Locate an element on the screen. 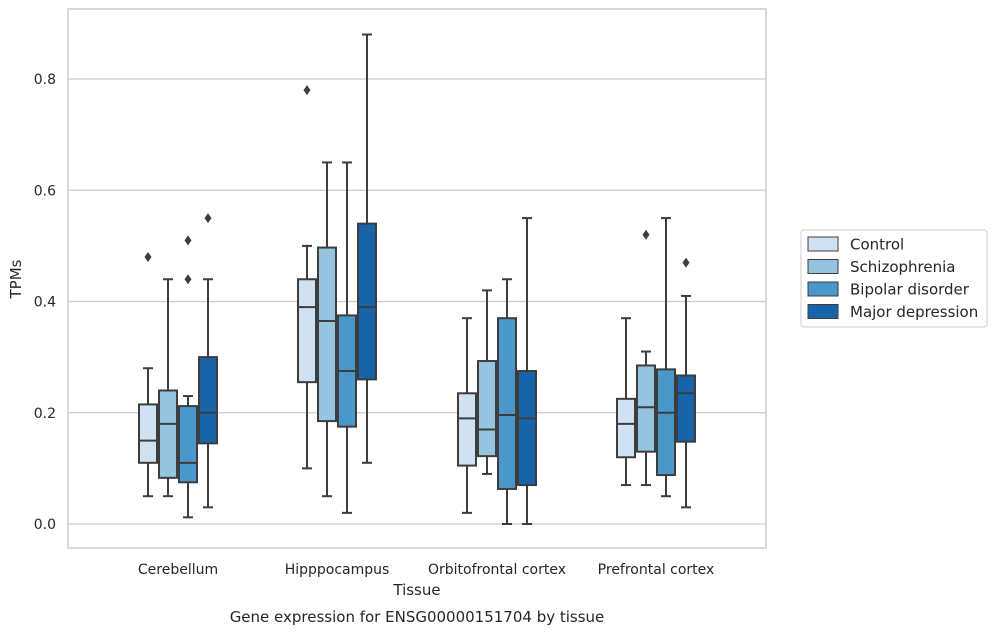 Image resolution: width=997 pixels, height=634 pixels. y-tick-label: 0.2 is located at coordinates (45, 414).